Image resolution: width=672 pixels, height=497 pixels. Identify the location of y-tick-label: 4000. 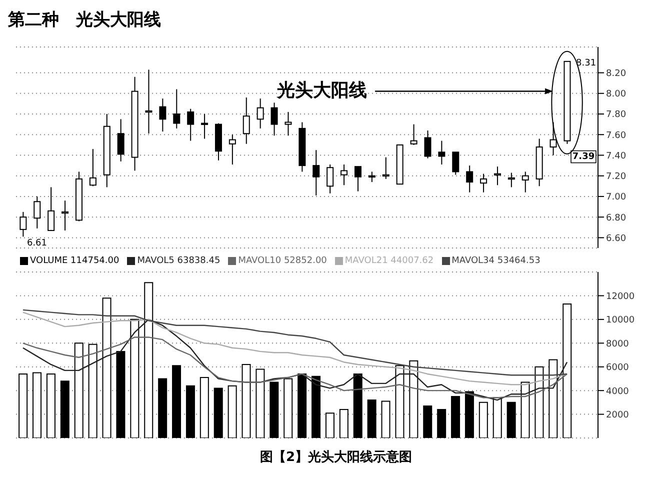
(618, 391).